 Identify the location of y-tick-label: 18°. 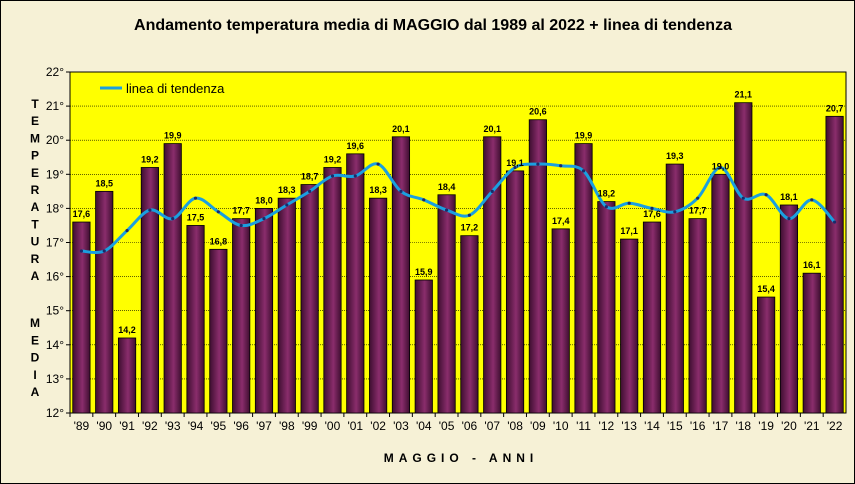
(55, 208).